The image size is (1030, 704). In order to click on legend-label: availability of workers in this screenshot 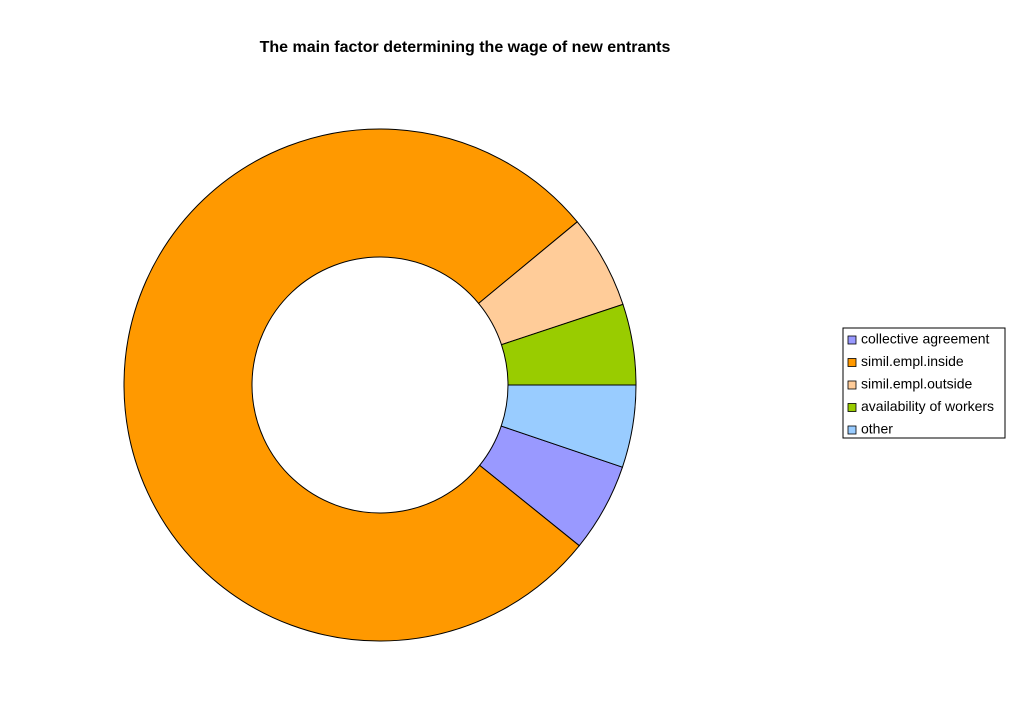, I will do `click(927, 406)`.